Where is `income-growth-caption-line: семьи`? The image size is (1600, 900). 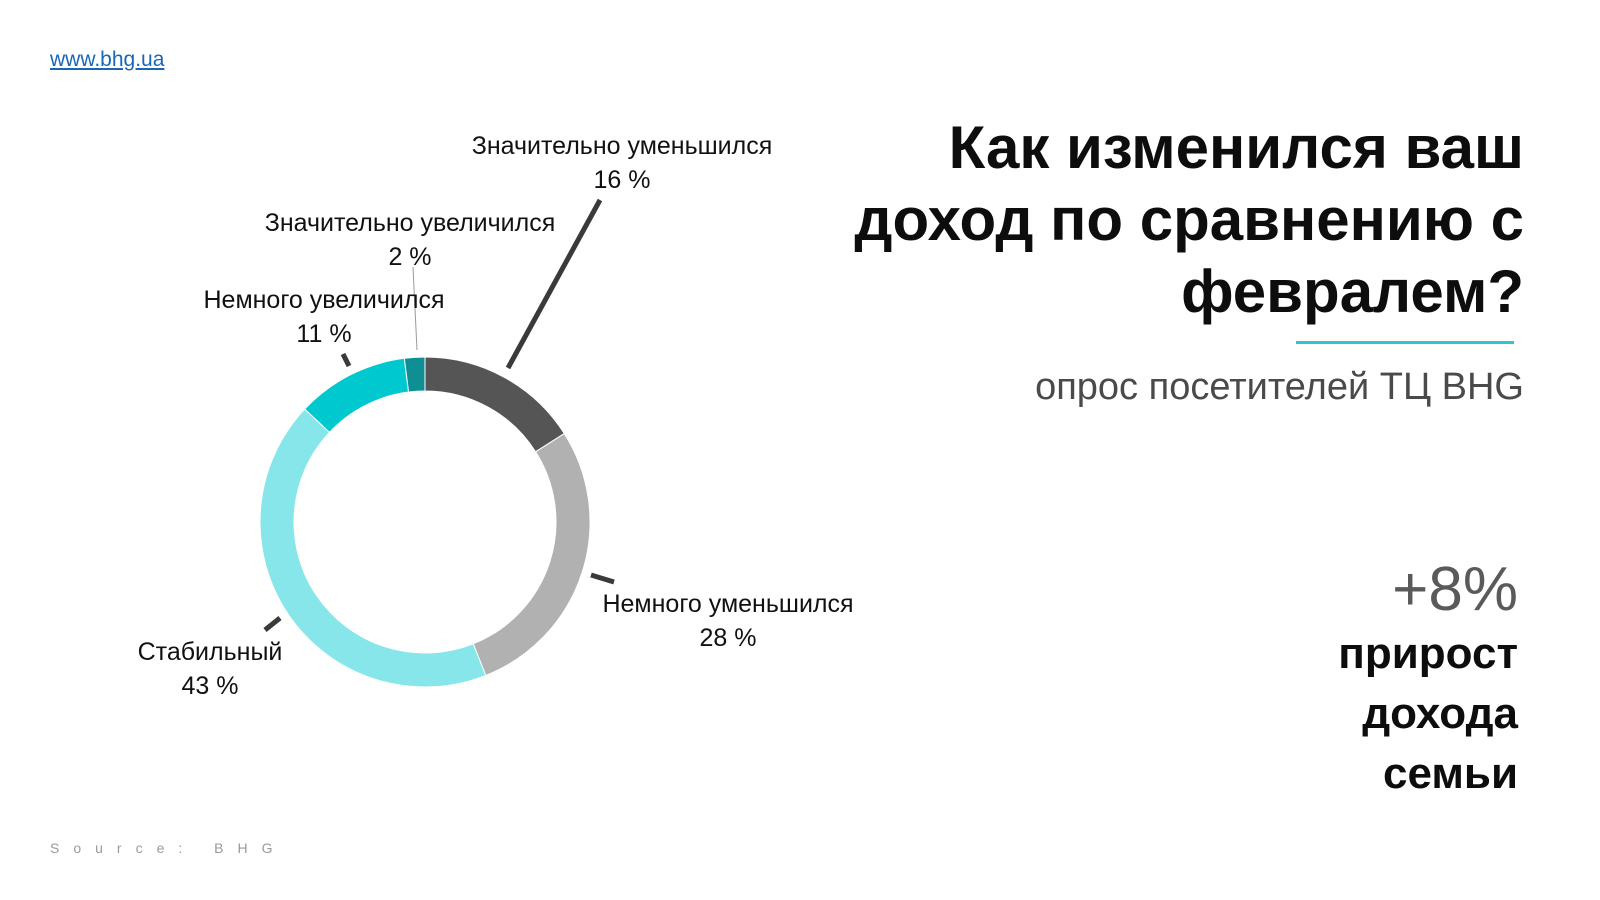 income-growth-caption-line: семьи is located at coordinates (1450, 773).